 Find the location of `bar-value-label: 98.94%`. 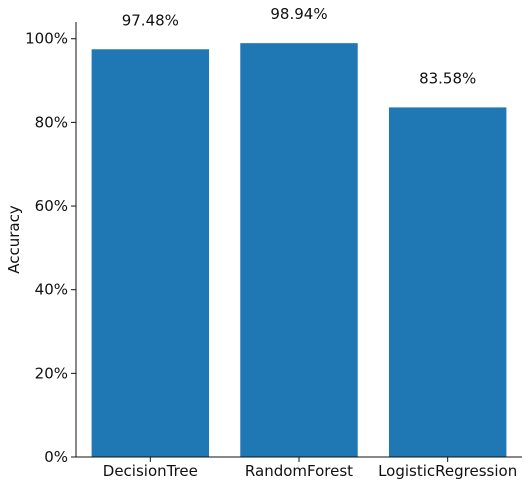

bar-value-label: 98.94% is located at coordinates (298, 14).